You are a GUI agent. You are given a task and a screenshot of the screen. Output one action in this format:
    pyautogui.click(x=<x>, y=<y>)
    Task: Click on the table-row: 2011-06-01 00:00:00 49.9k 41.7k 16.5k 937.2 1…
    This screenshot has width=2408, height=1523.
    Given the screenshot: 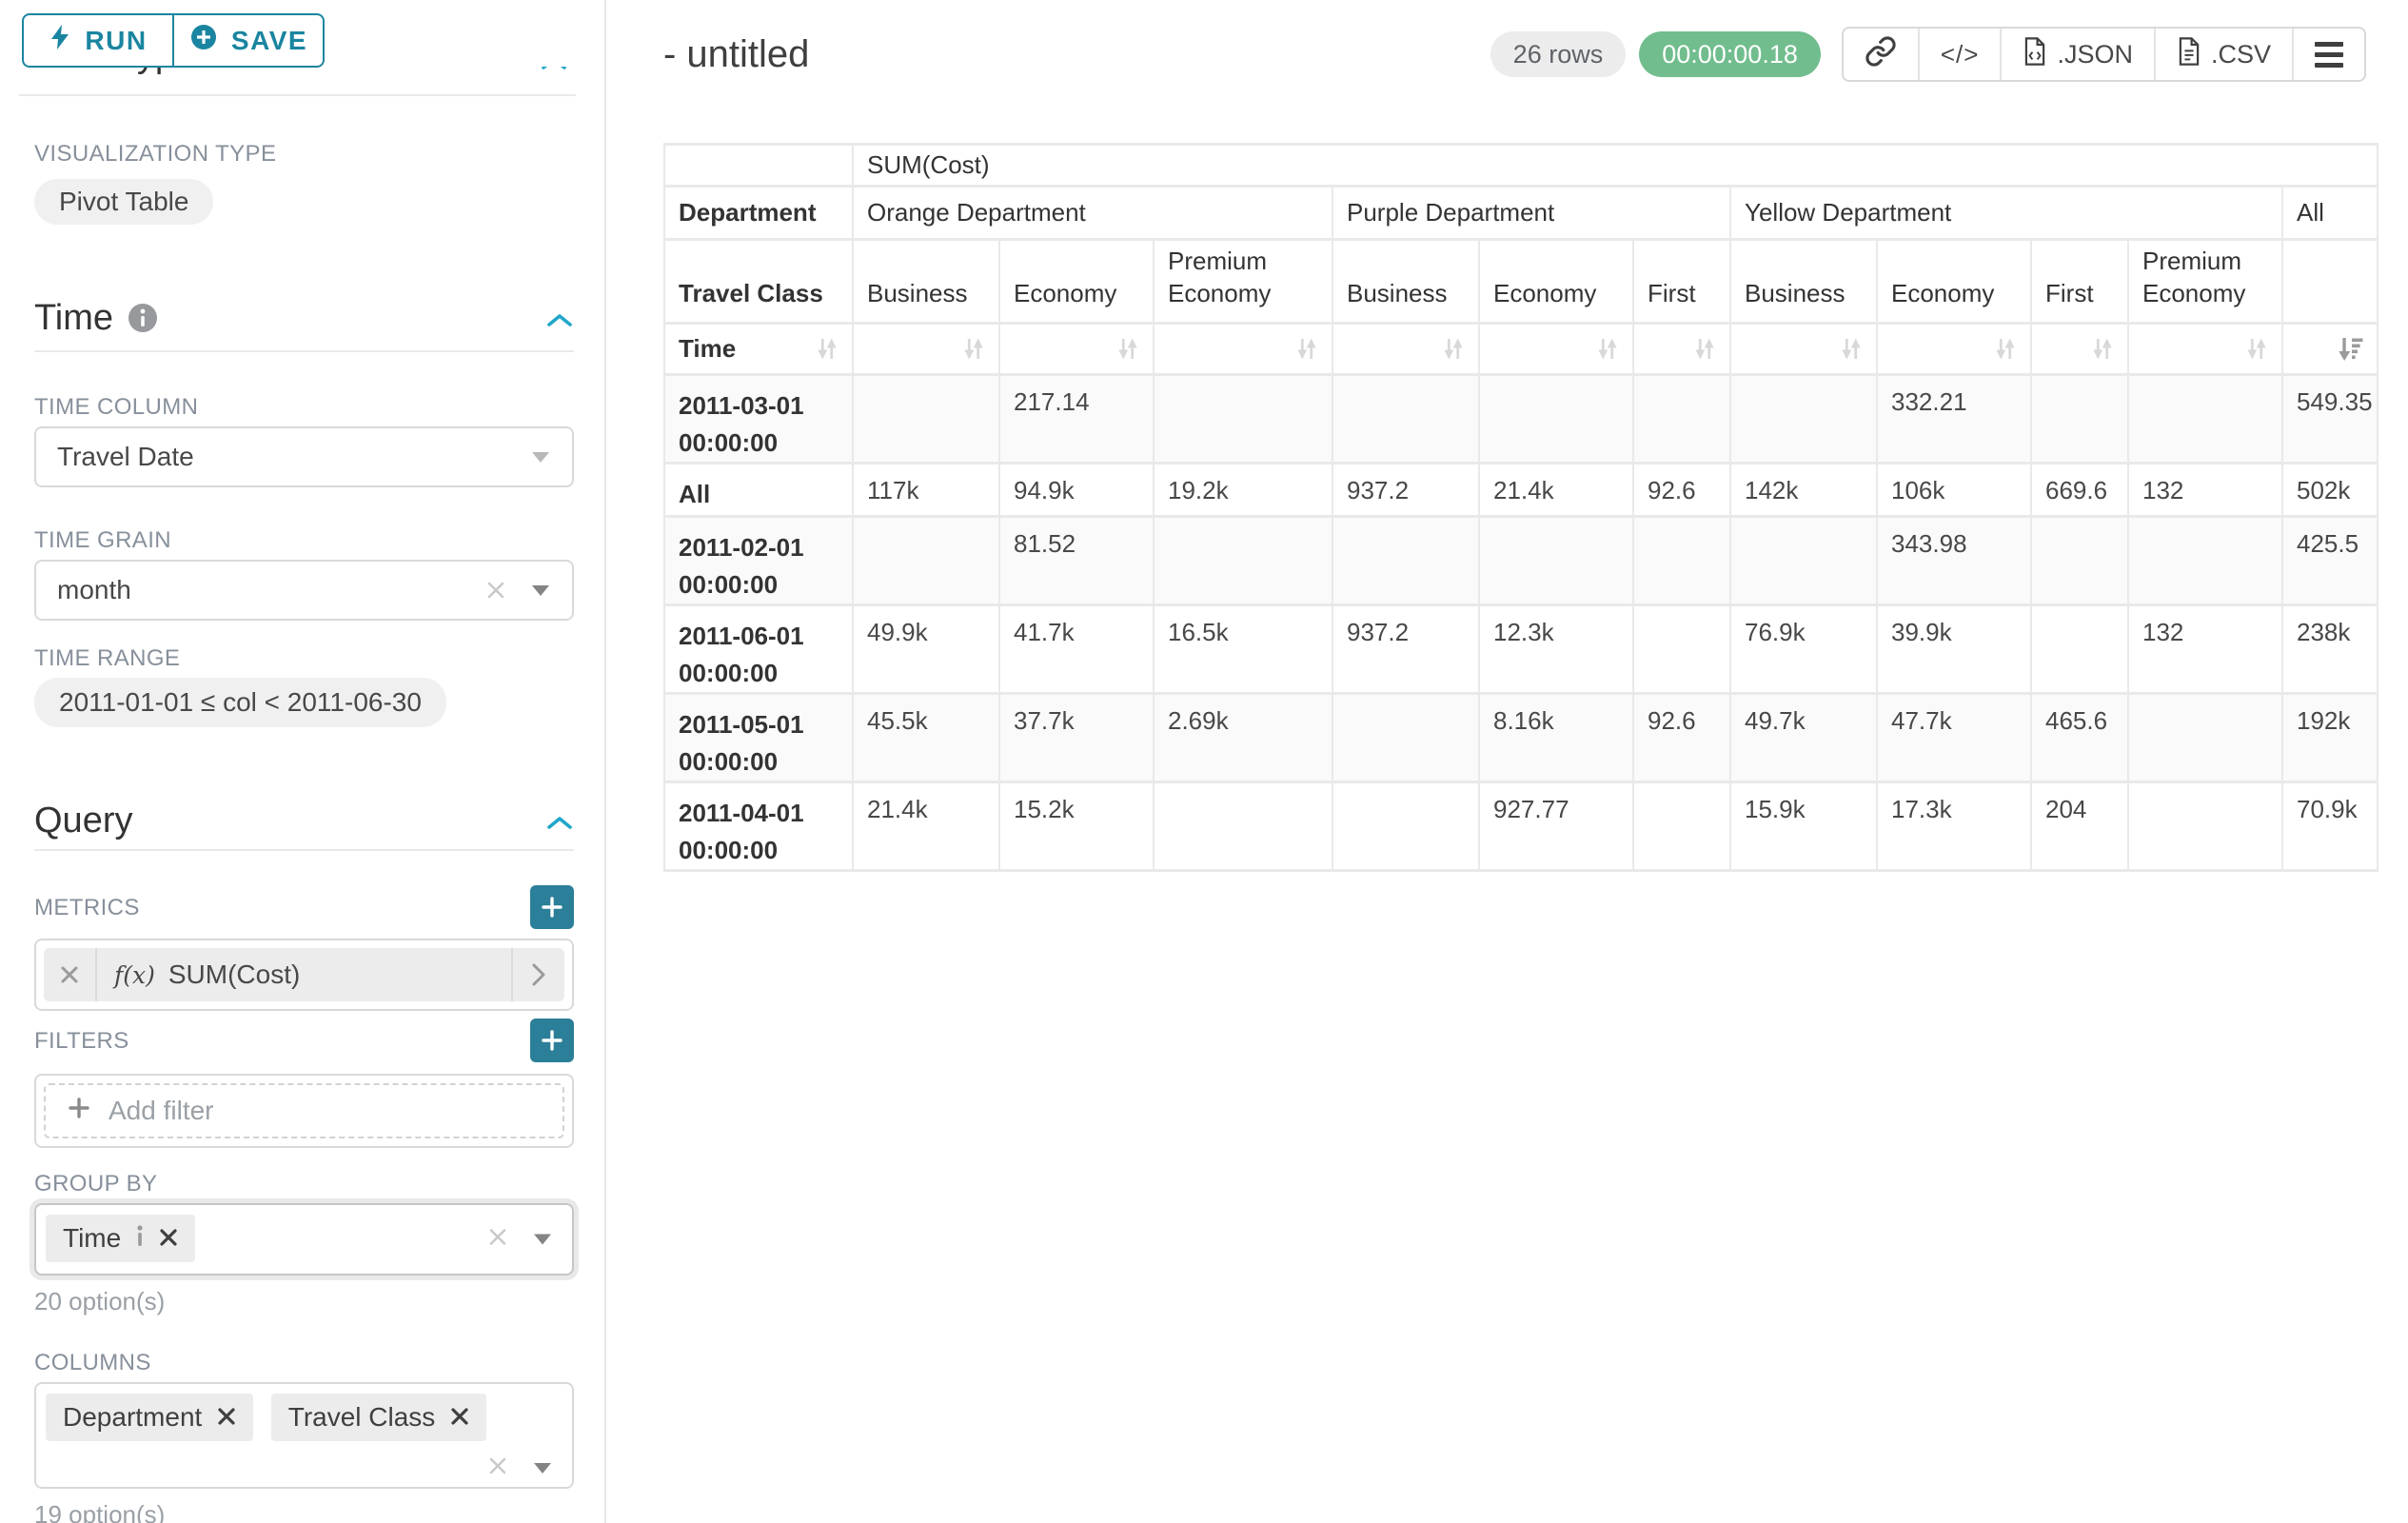 What is the action you would take?
    pyautogui.click(x=1521, y=649)
    